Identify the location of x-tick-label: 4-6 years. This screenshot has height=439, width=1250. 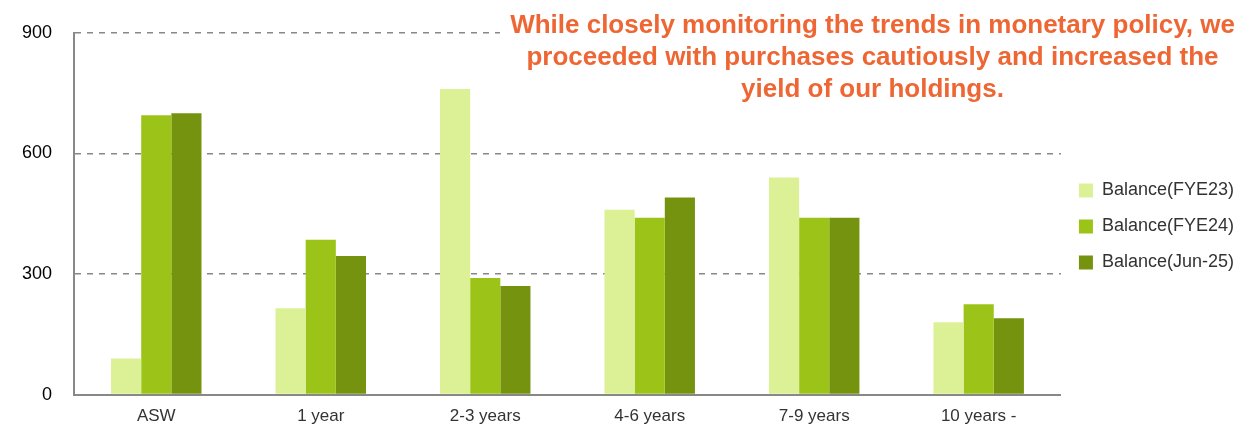
(650, 416).